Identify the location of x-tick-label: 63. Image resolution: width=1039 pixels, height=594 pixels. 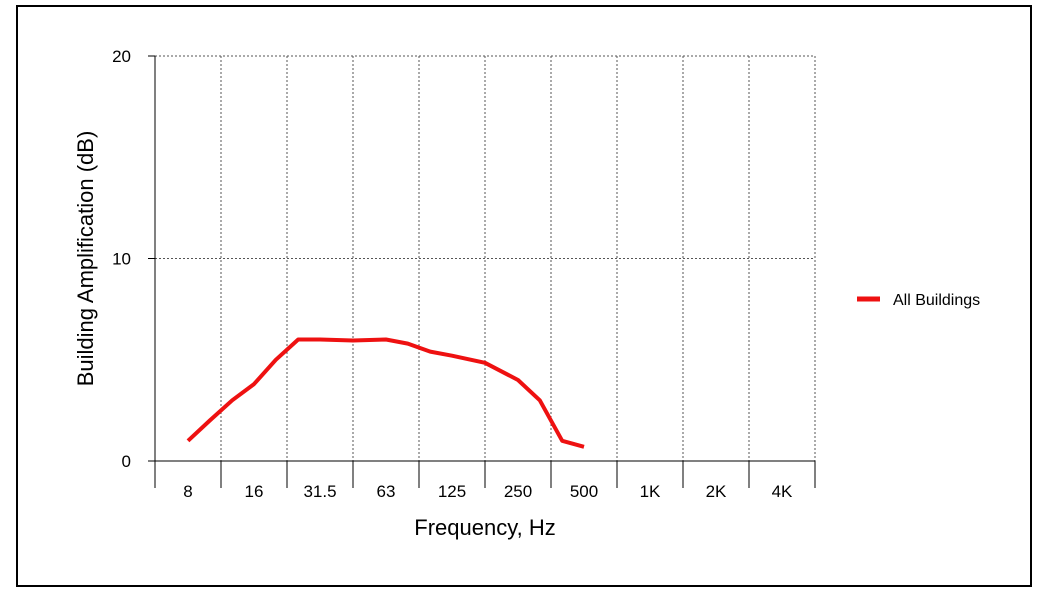
(386, 491).